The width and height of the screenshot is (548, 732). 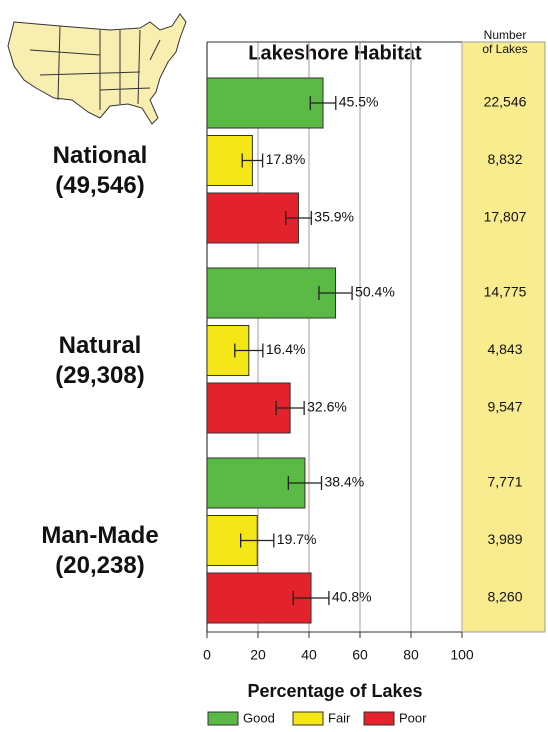 I want to click on value-label: 19.7%, so click(x=297, y=539).